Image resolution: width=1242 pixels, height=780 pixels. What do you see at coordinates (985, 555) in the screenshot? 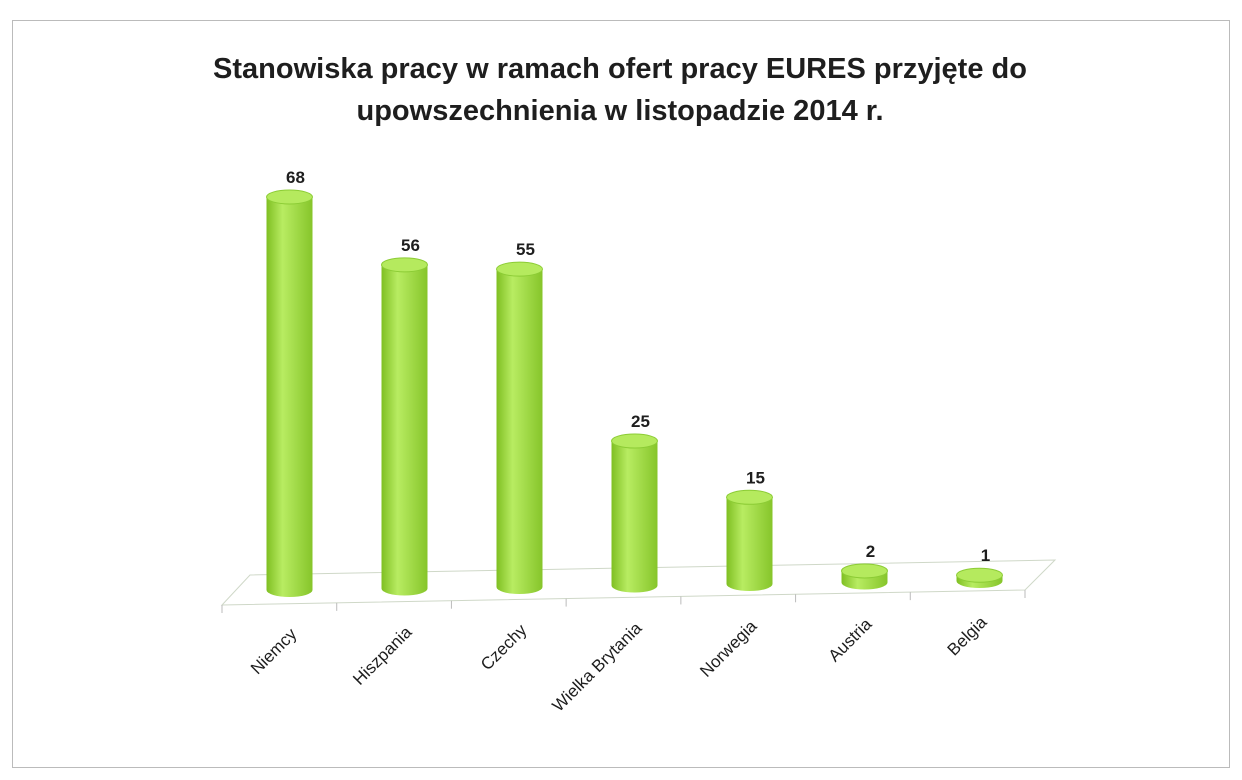
I see `value-label: 1` at bounding box center [985, 555].